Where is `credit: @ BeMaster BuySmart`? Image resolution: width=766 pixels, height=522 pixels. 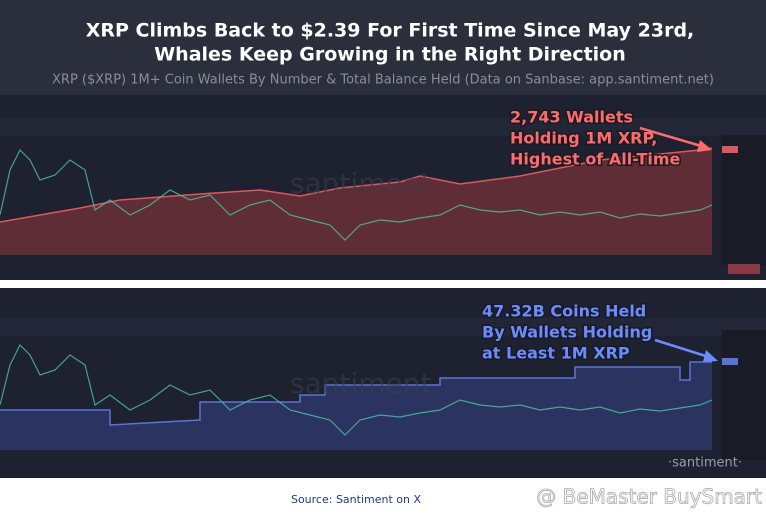 credit: @ BeMaster BuySmart is located at coordinates (649, 497).